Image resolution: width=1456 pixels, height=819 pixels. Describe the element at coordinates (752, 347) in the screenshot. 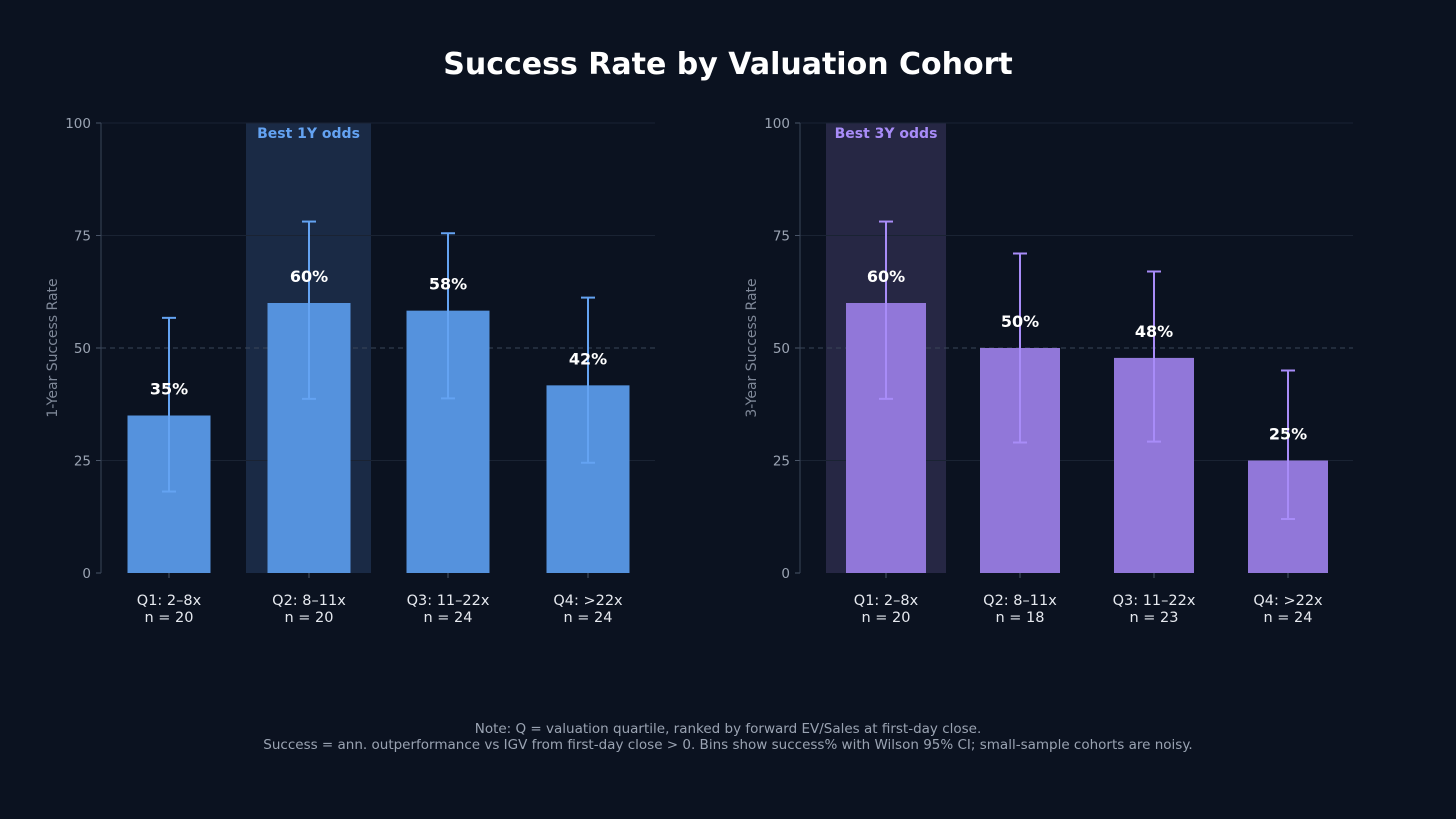

I see `y-axis-label: 3-Year Success Rate` at that location.